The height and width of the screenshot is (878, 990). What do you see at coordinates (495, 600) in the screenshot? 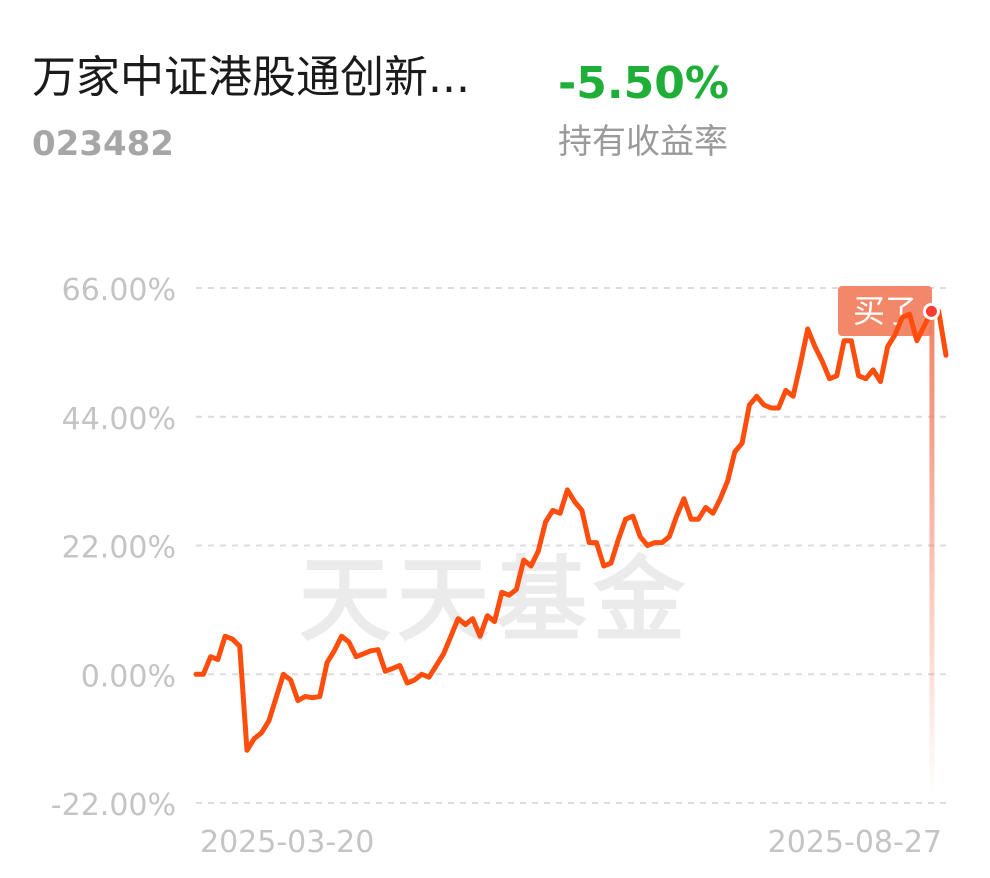
I see `watermark: 天天基金` at bounding box center [495, 600].